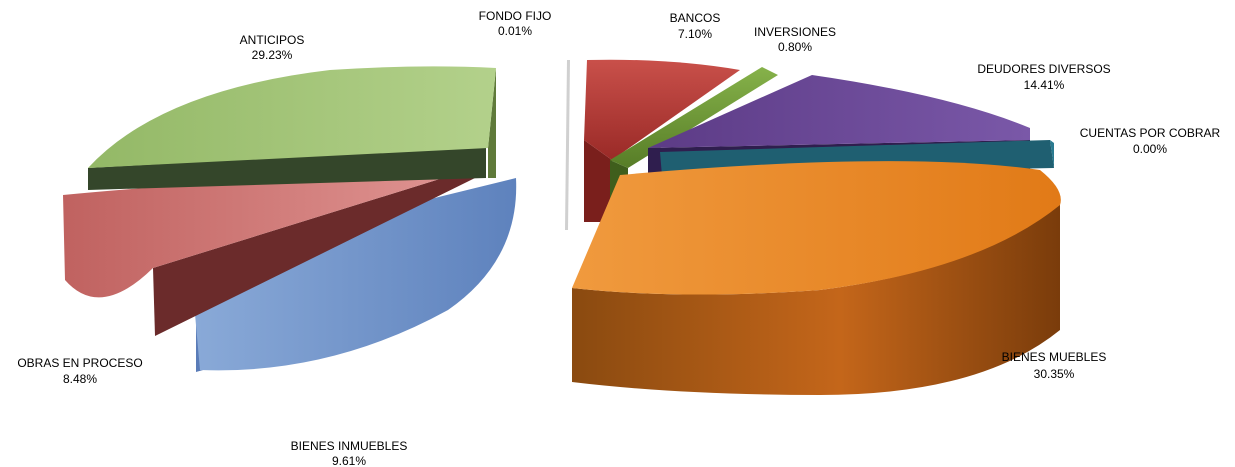 Image resolution: width=1235 pixels, height=467 pixels. I want to click on label-fondo-fijo: FONDO FIJO, so click(515, 16).